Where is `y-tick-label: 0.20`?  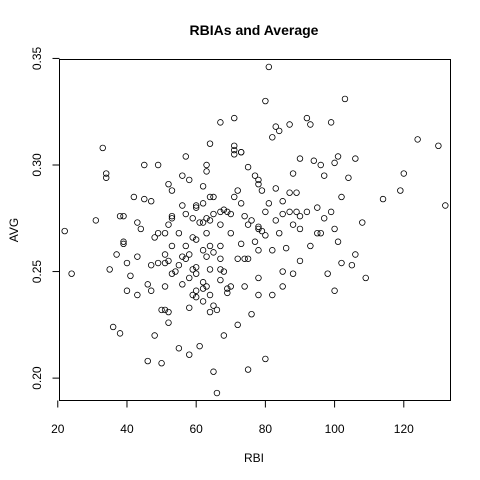 y-tick-label: 0.20 is located at coordinates (37, 378).